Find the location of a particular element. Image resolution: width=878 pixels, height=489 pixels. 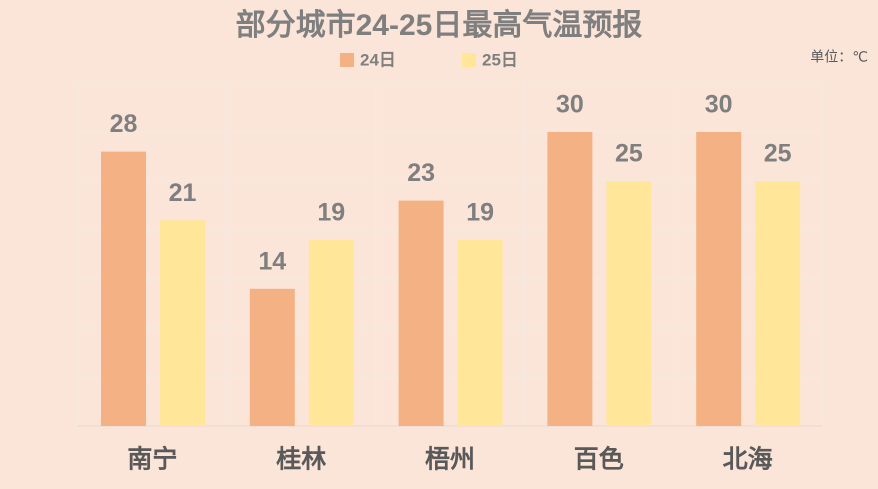

unit-label: 单位：℃ is located at coordinates (839, 57).